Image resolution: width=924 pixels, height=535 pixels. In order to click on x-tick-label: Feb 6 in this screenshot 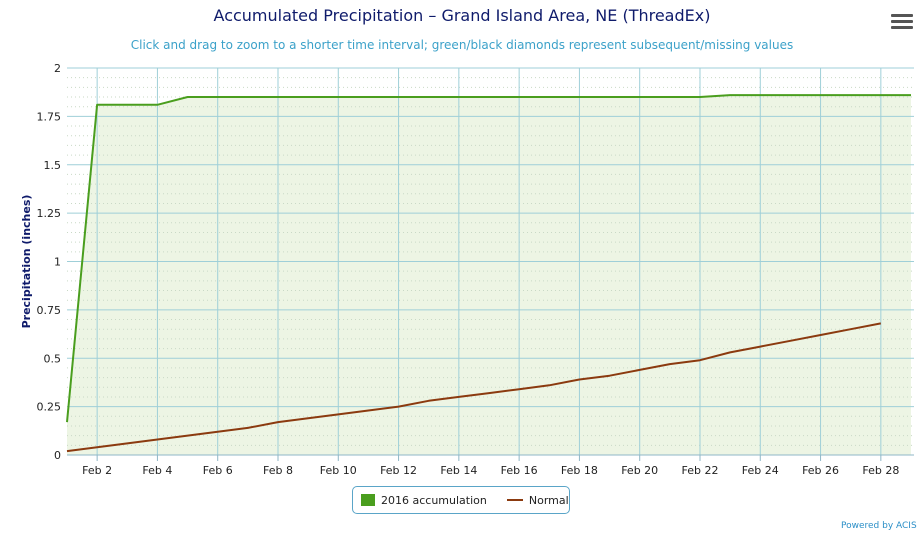, I will do `click(218, 470)`.